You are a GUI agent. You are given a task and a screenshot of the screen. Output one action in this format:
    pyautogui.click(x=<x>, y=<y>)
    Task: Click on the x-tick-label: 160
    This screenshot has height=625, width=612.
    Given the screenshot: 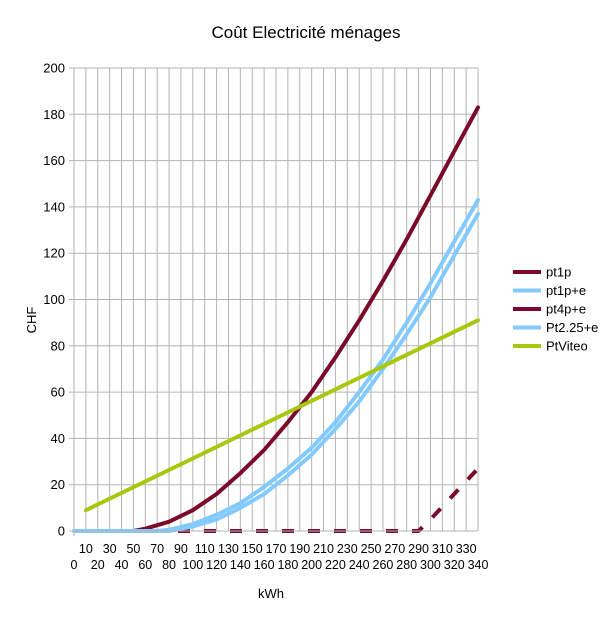 What is the action you would take?
    pyautogui.click(x=264, y=565)
    